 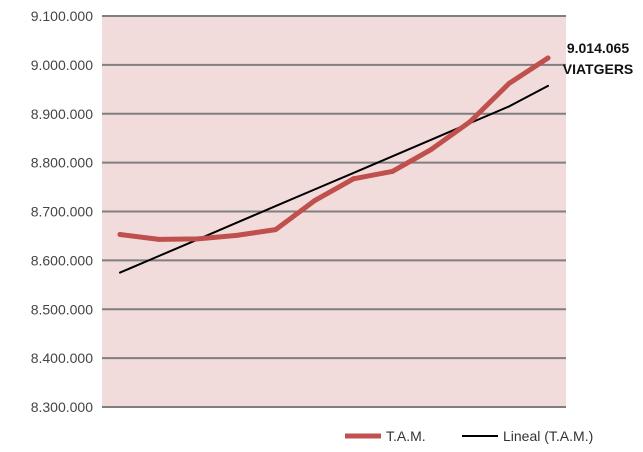 I want to click on y-tick-label: 8.600.000, so click(x=62, y=260).